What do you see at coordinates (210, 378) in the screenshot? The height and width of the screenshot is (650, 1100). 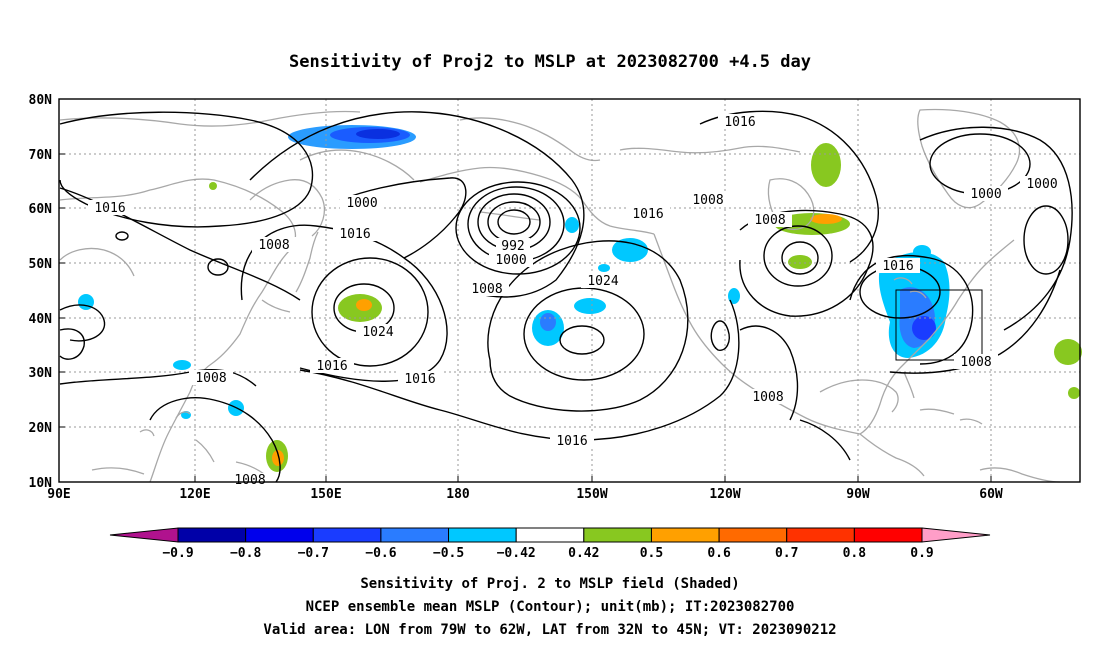 I see `contour-label-1008-scs: 1008` at bounding box center [210, 378].